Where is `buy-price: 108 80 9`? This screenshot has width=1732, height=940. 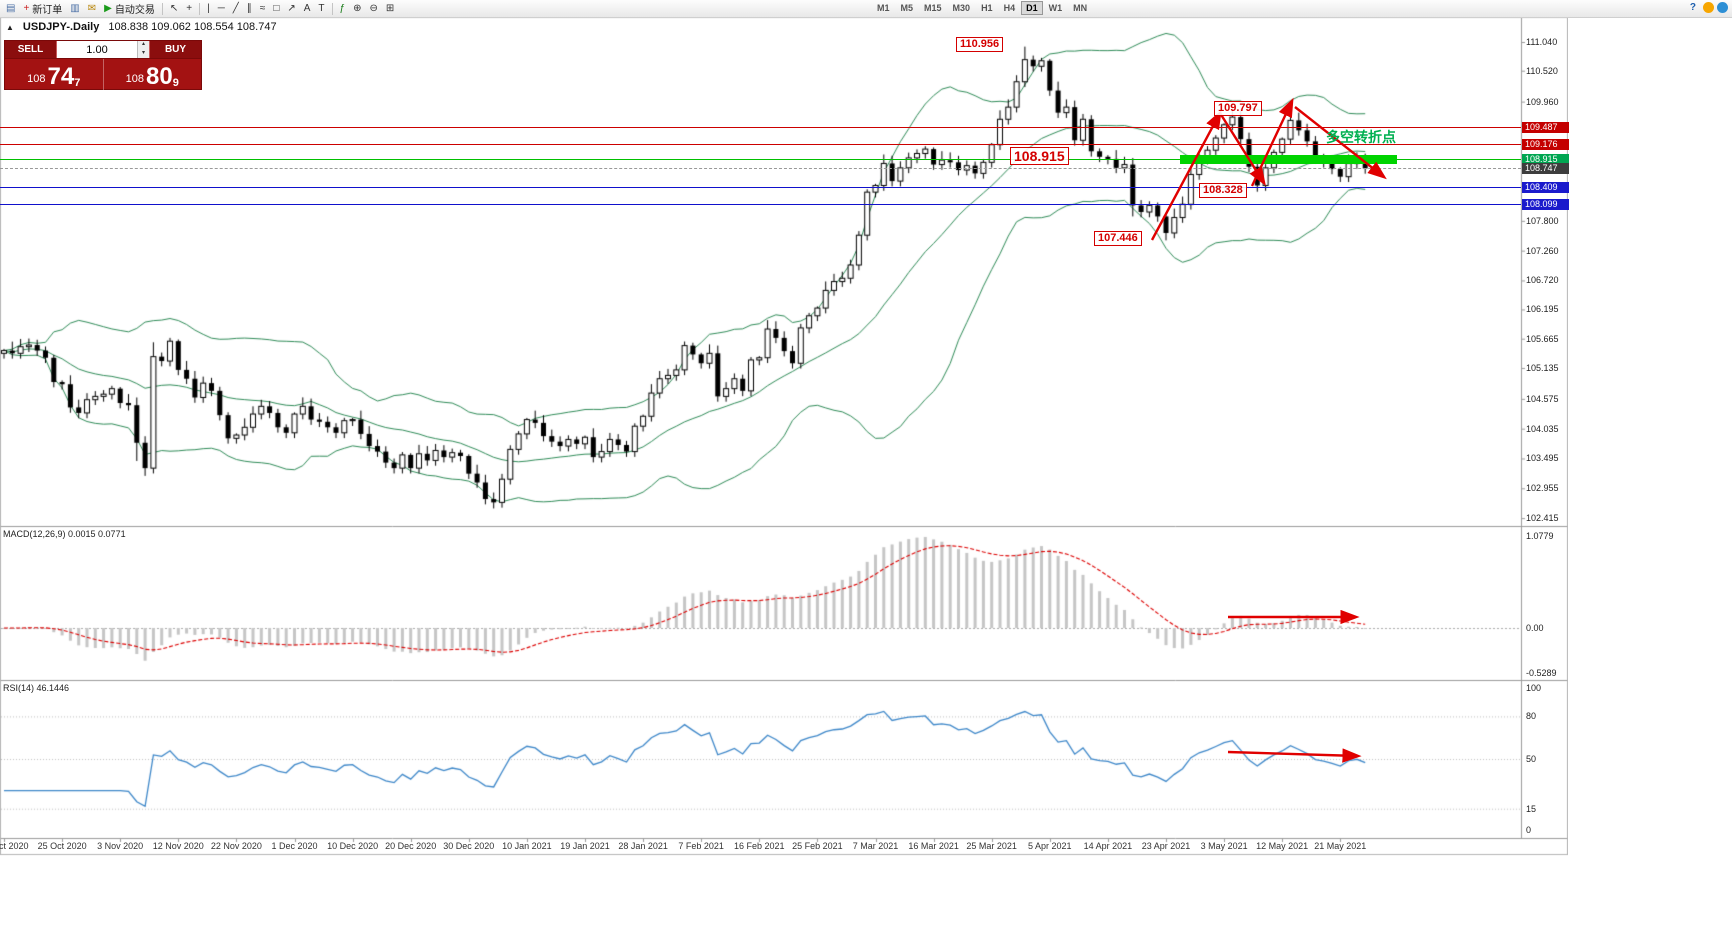 buy-price: 108 80 9 is located at coordinates (153, 75).